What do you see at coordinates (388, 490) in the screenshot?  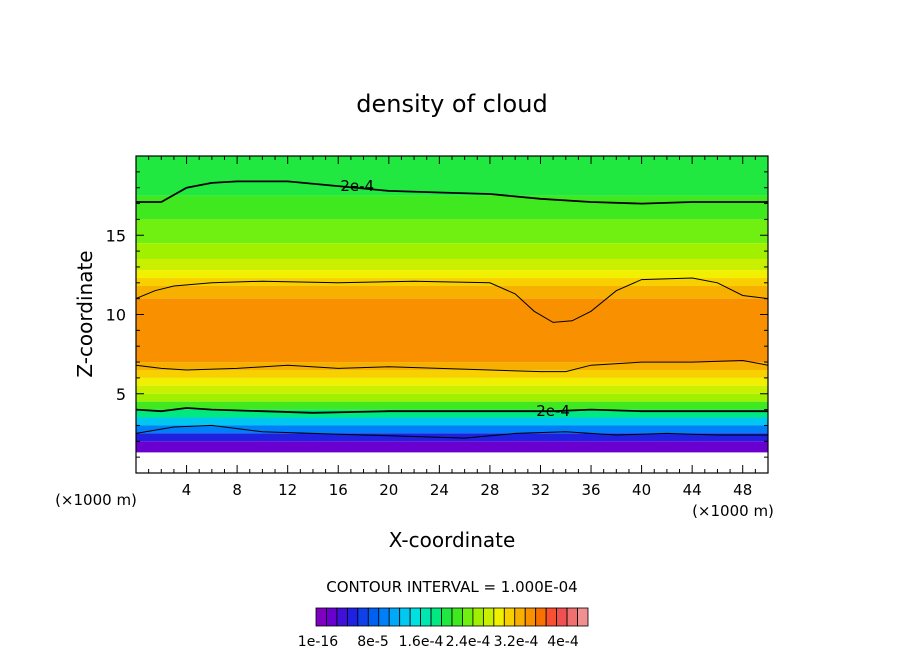 I see `x-tick-label-20: 20` at bounding box center [388, 490].